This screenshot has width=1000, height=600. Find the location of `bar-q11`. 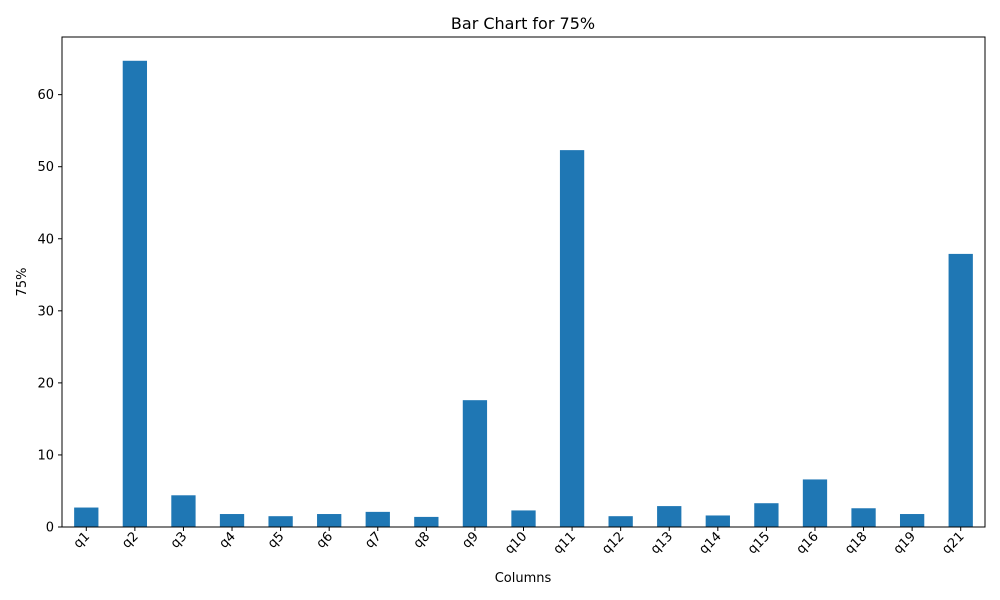

bar-q11 is located at coordinates (572, 338).